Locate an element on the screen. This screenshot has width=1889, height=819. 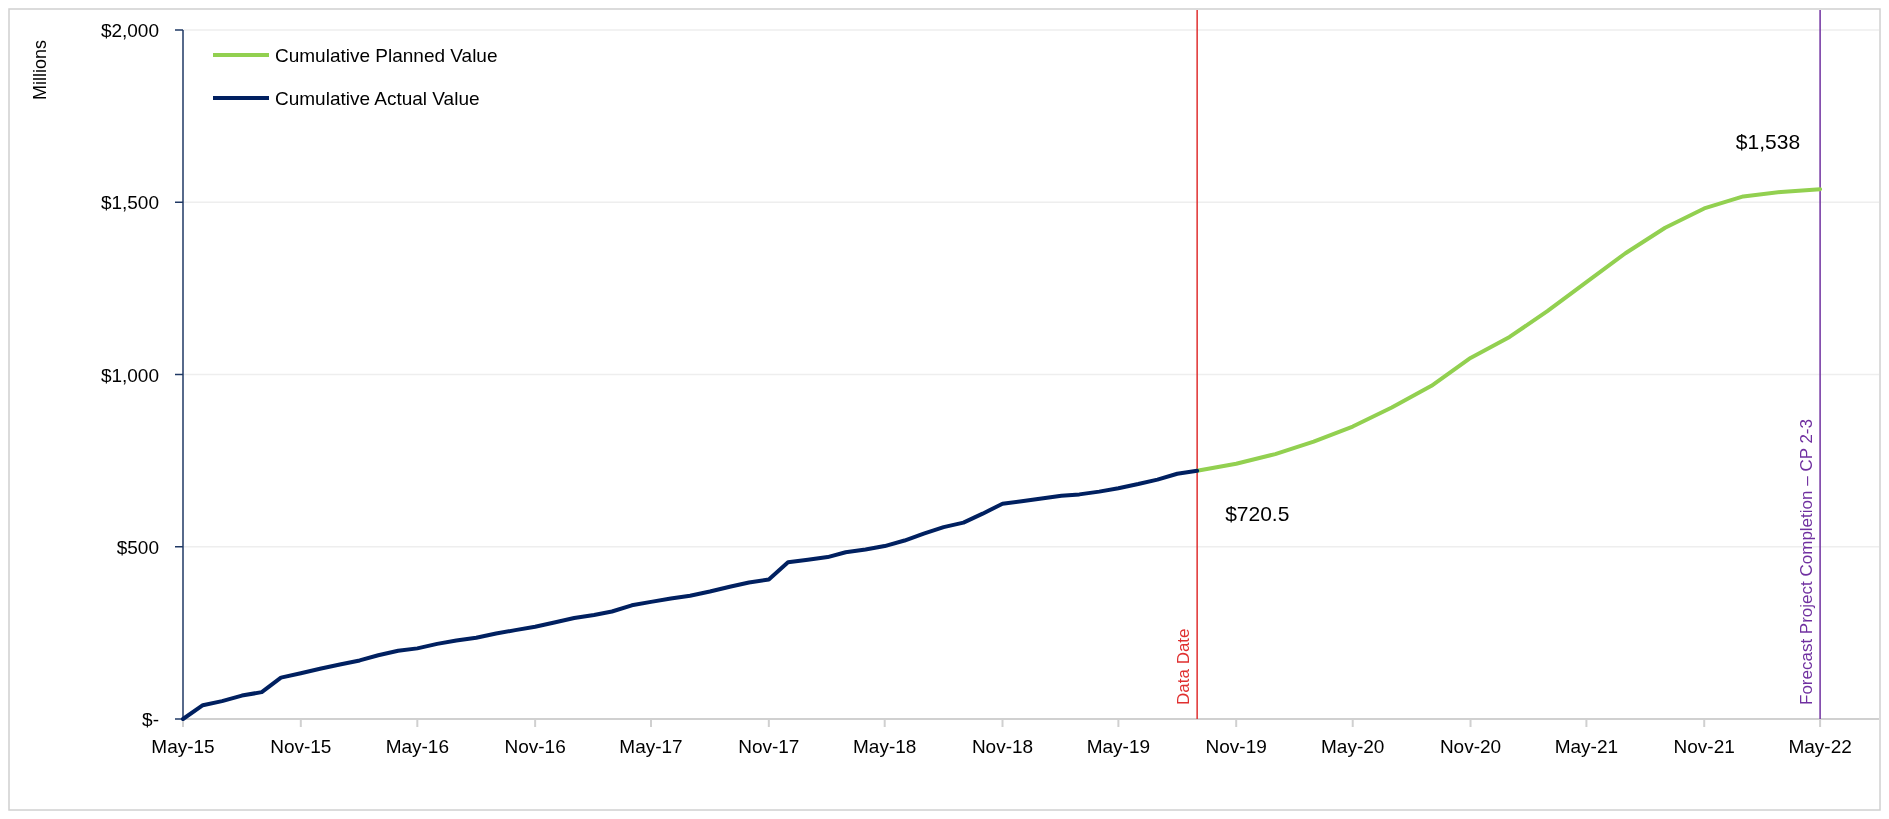
y-tick-label: $1,000 is located at coordinates (129, 375).